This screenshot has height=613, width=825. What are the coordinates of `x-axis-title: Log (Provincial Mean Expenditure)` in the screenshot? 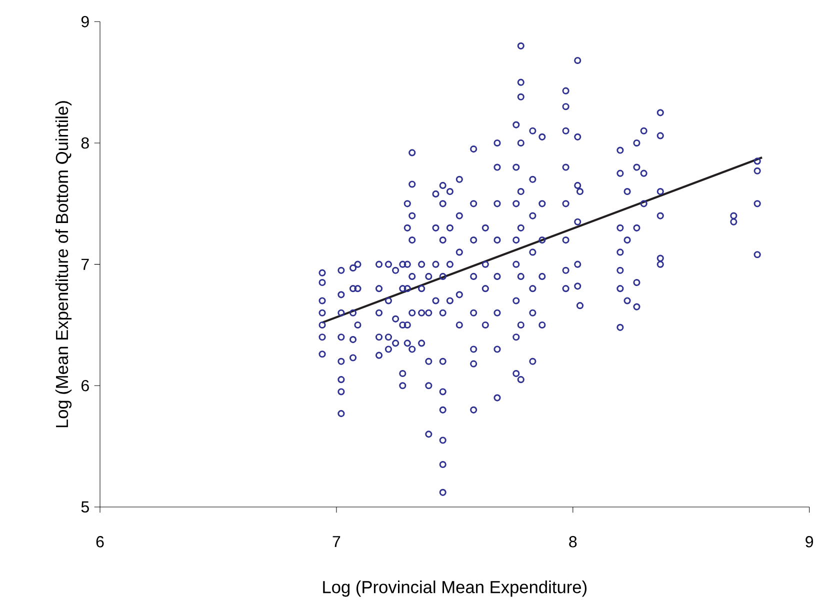 It's located at (454, 588).